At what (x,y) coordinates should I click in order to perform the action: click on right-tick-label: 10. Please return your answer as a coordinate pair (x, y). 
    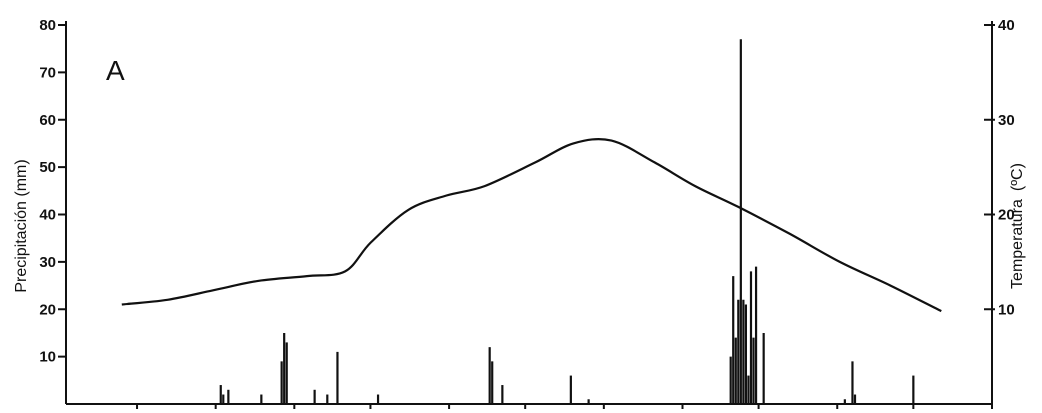
    Looking at the image, I should click on (1006, 309).